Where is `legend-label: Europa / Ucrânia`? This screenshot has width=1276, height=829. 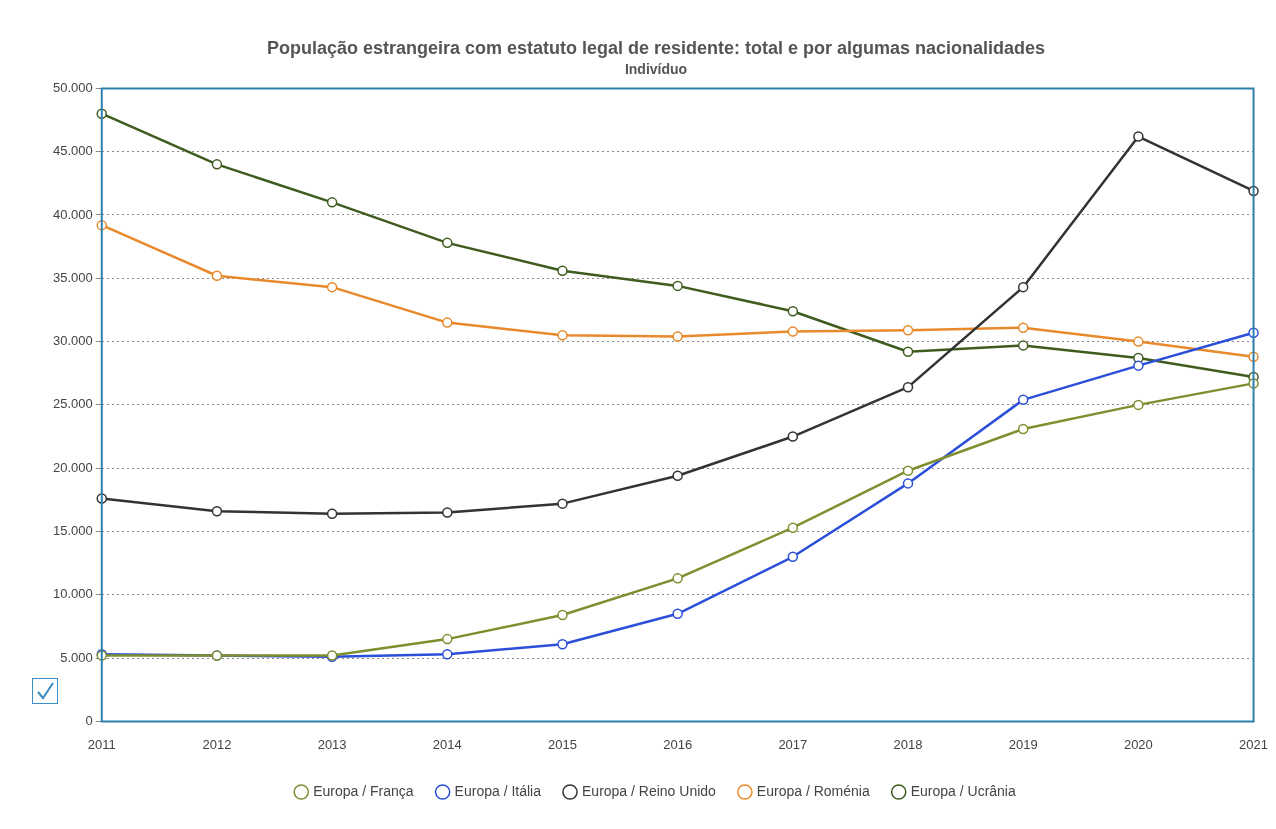
legend-label: Europa / Ucrânia is located at coordinates (963, 790).